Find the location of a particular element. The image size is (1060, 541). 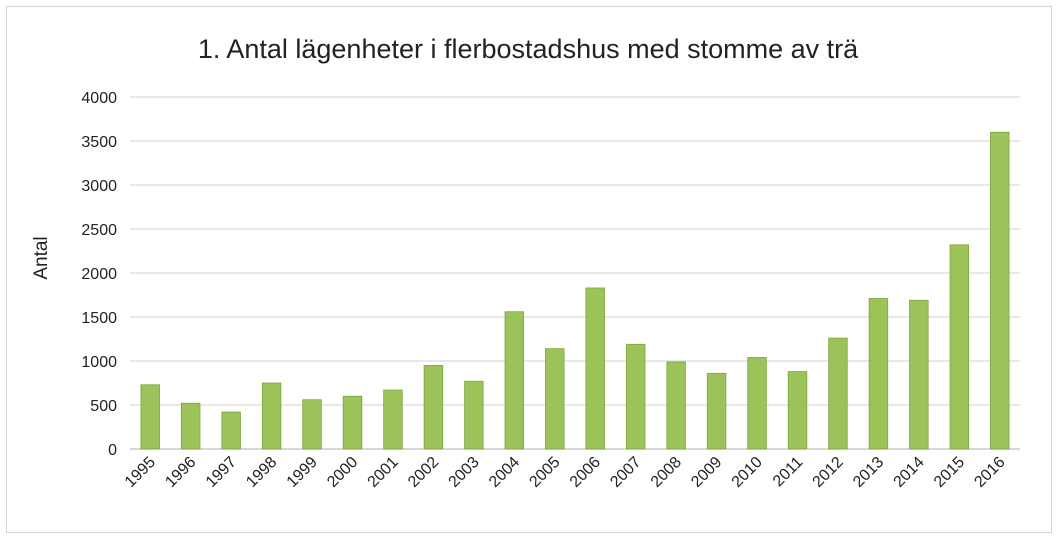

y-tick-label: 1000 is located at coordinates (99, 362).